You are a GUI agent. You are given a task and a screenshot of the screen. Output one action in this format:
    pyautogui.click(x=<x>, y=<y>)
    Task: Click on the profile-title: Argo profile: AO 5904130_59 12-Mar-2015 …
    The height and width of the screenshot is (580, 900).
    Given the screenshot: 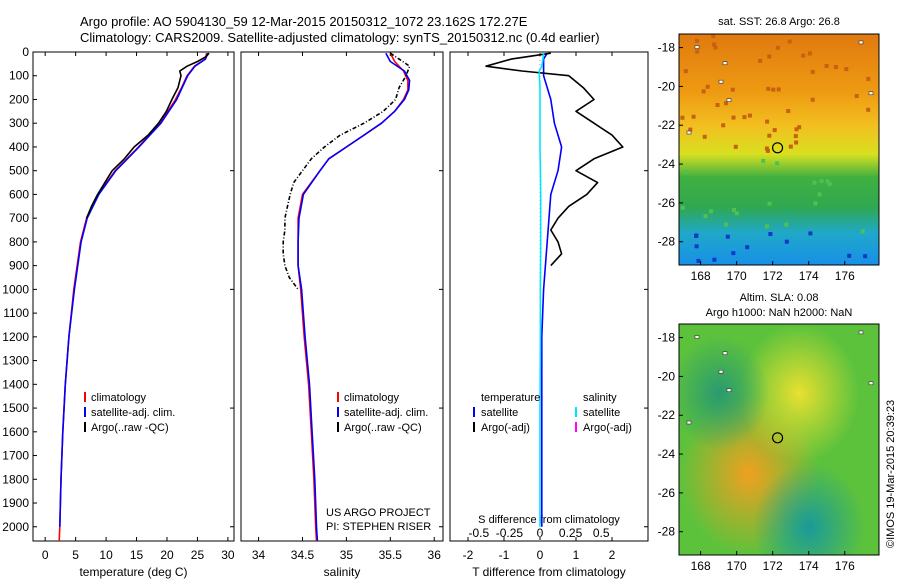 What is the action you would take?
    pyautogui.click(x=304, y=21)
    